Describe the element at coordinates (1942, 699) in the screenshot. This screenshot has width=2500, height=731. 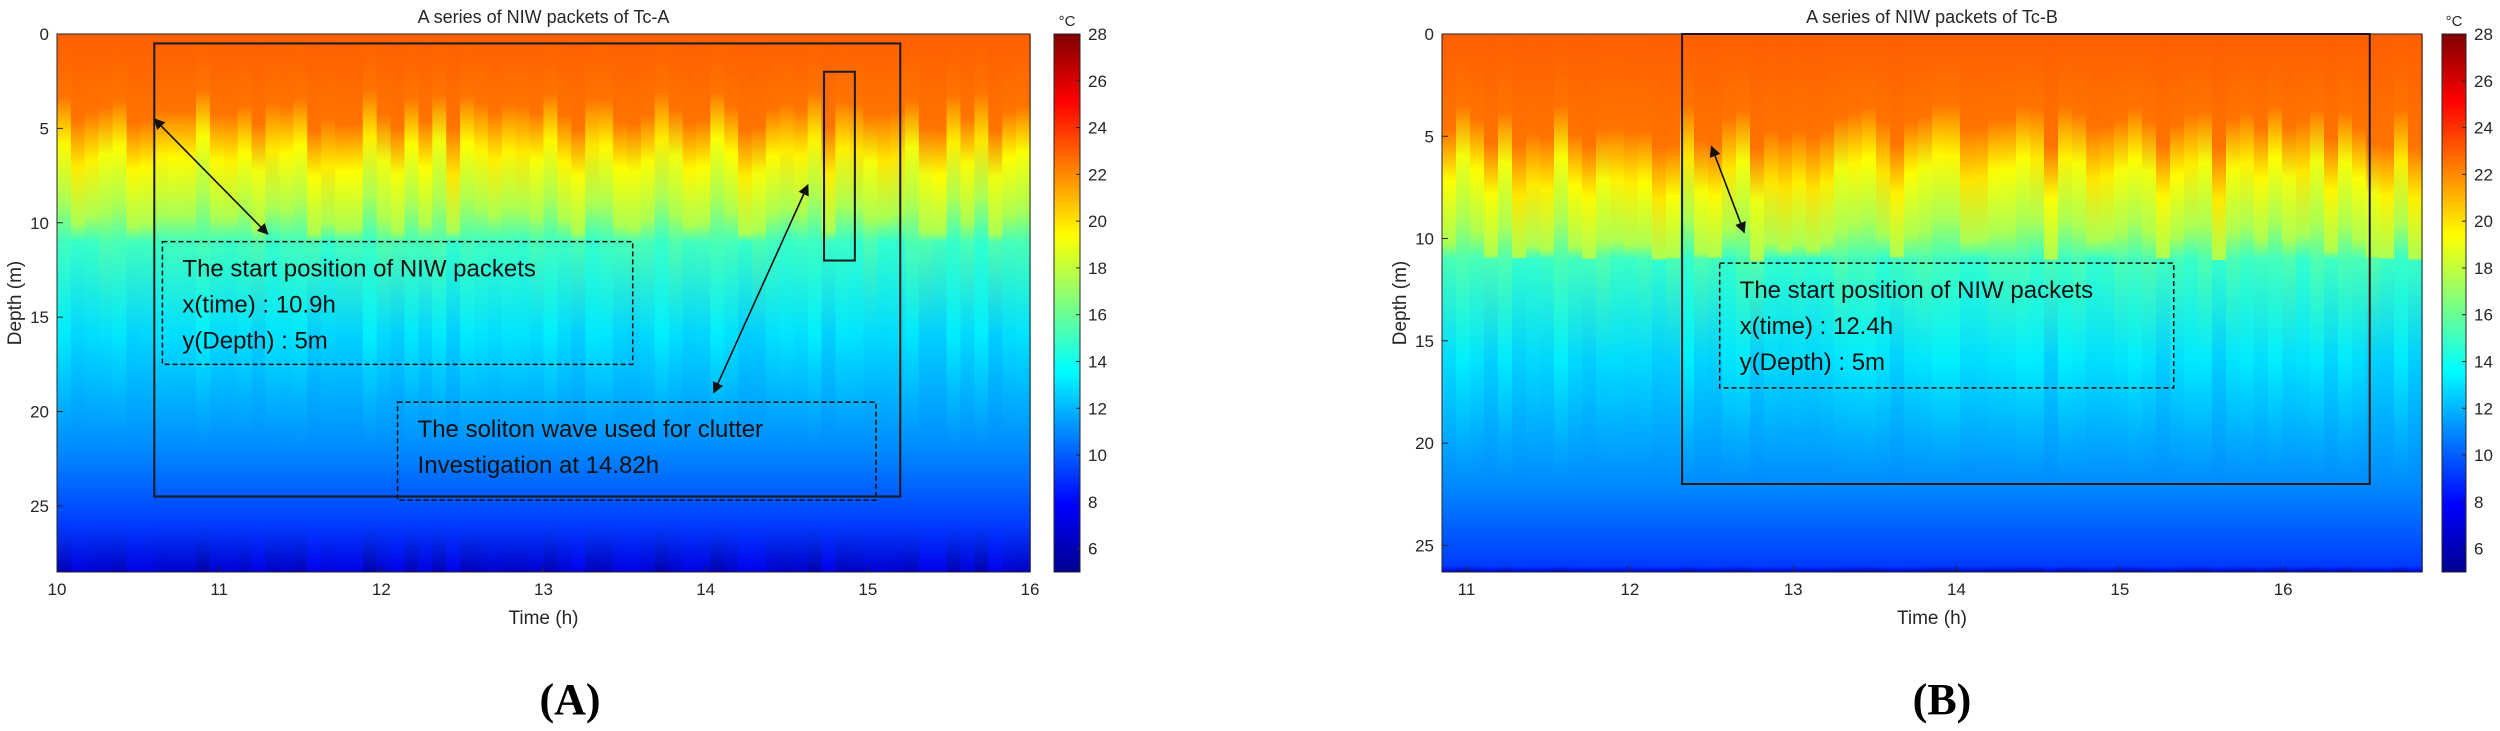
I see `panel-label-b: (B)` at that location.